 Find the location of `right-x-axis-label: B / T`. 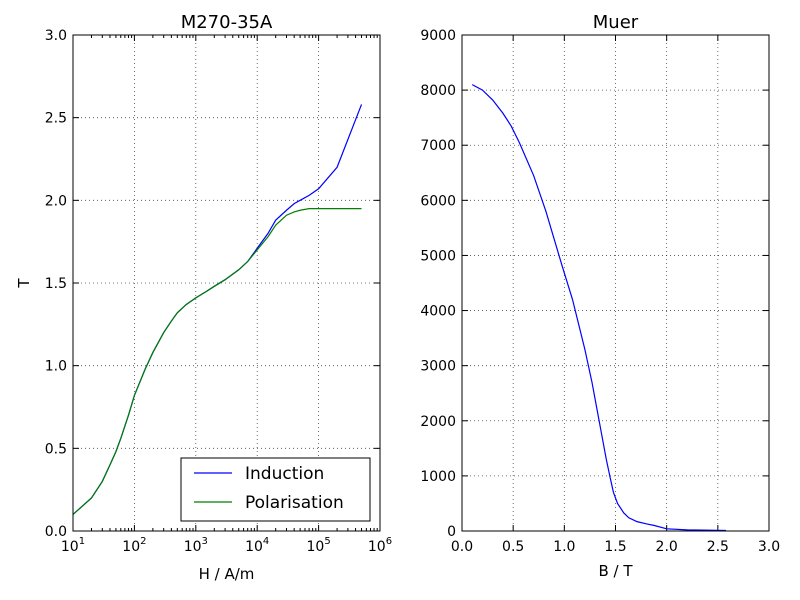

right-x-axis-label: B / T is located at coordinates (615, 571).